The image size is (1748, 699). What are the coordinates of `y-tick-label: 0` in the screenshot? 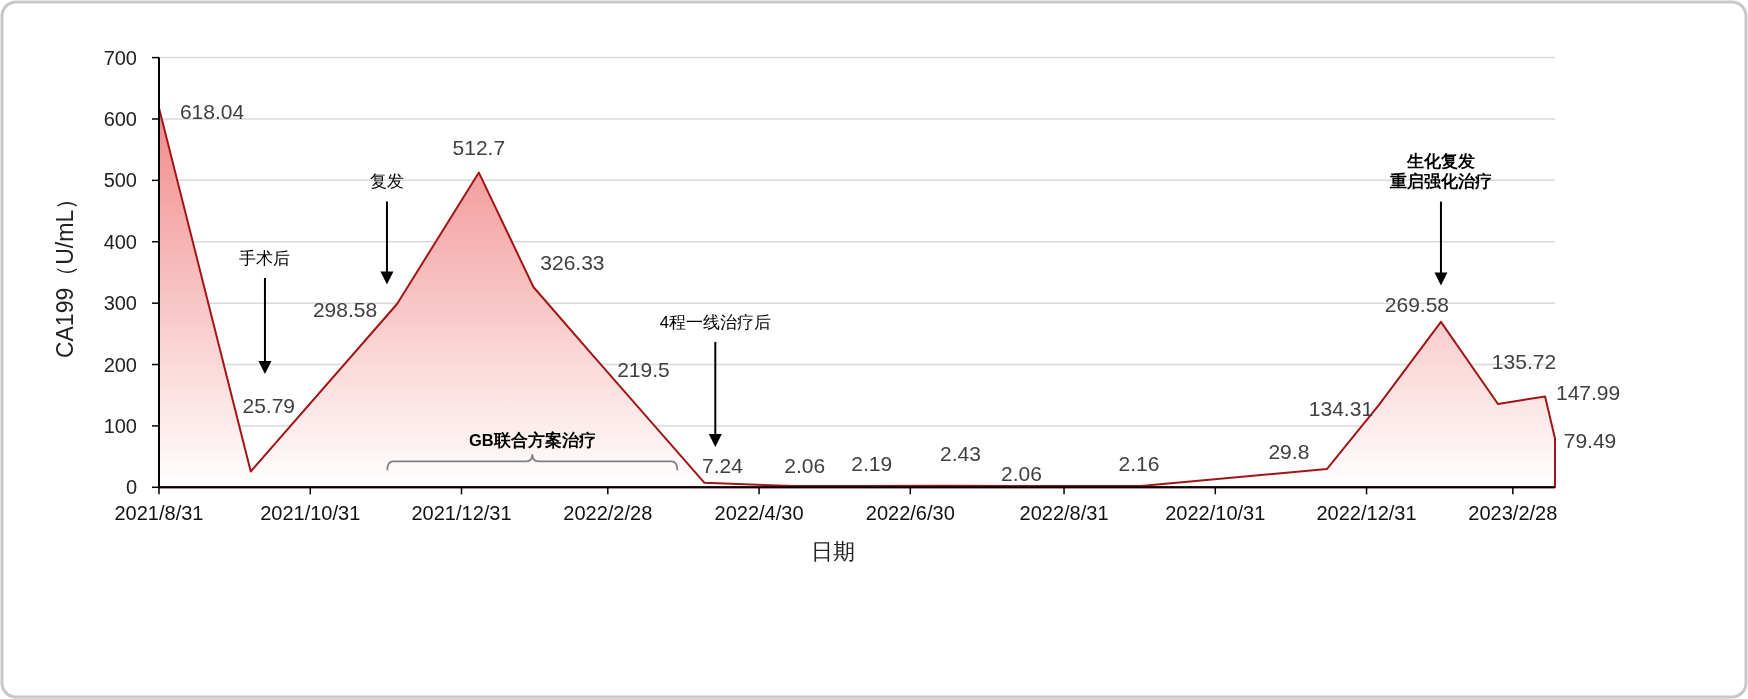 It's located at (131, 487).